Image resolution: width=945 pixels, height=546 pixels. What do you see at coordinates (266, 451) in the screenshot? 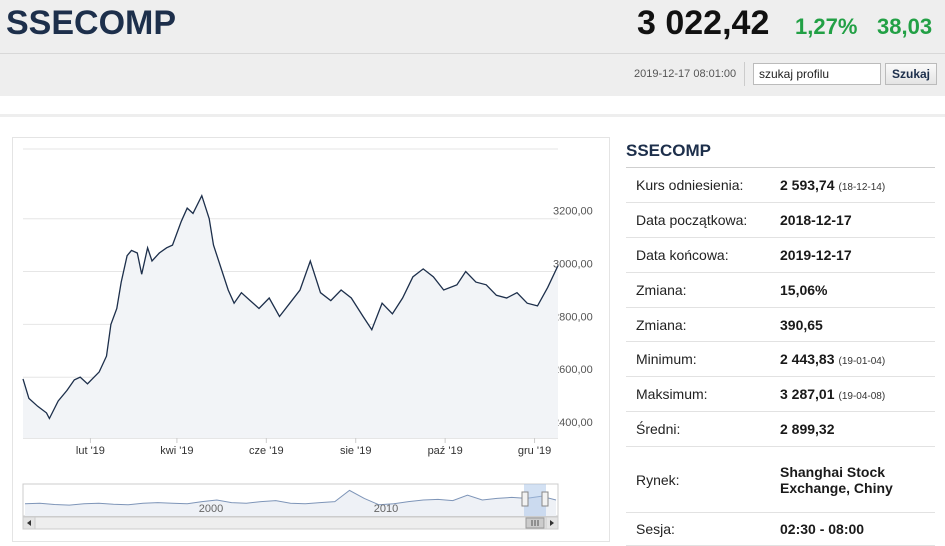
I see `x-tick-label: cze '19` at bounding box center [266, 451].